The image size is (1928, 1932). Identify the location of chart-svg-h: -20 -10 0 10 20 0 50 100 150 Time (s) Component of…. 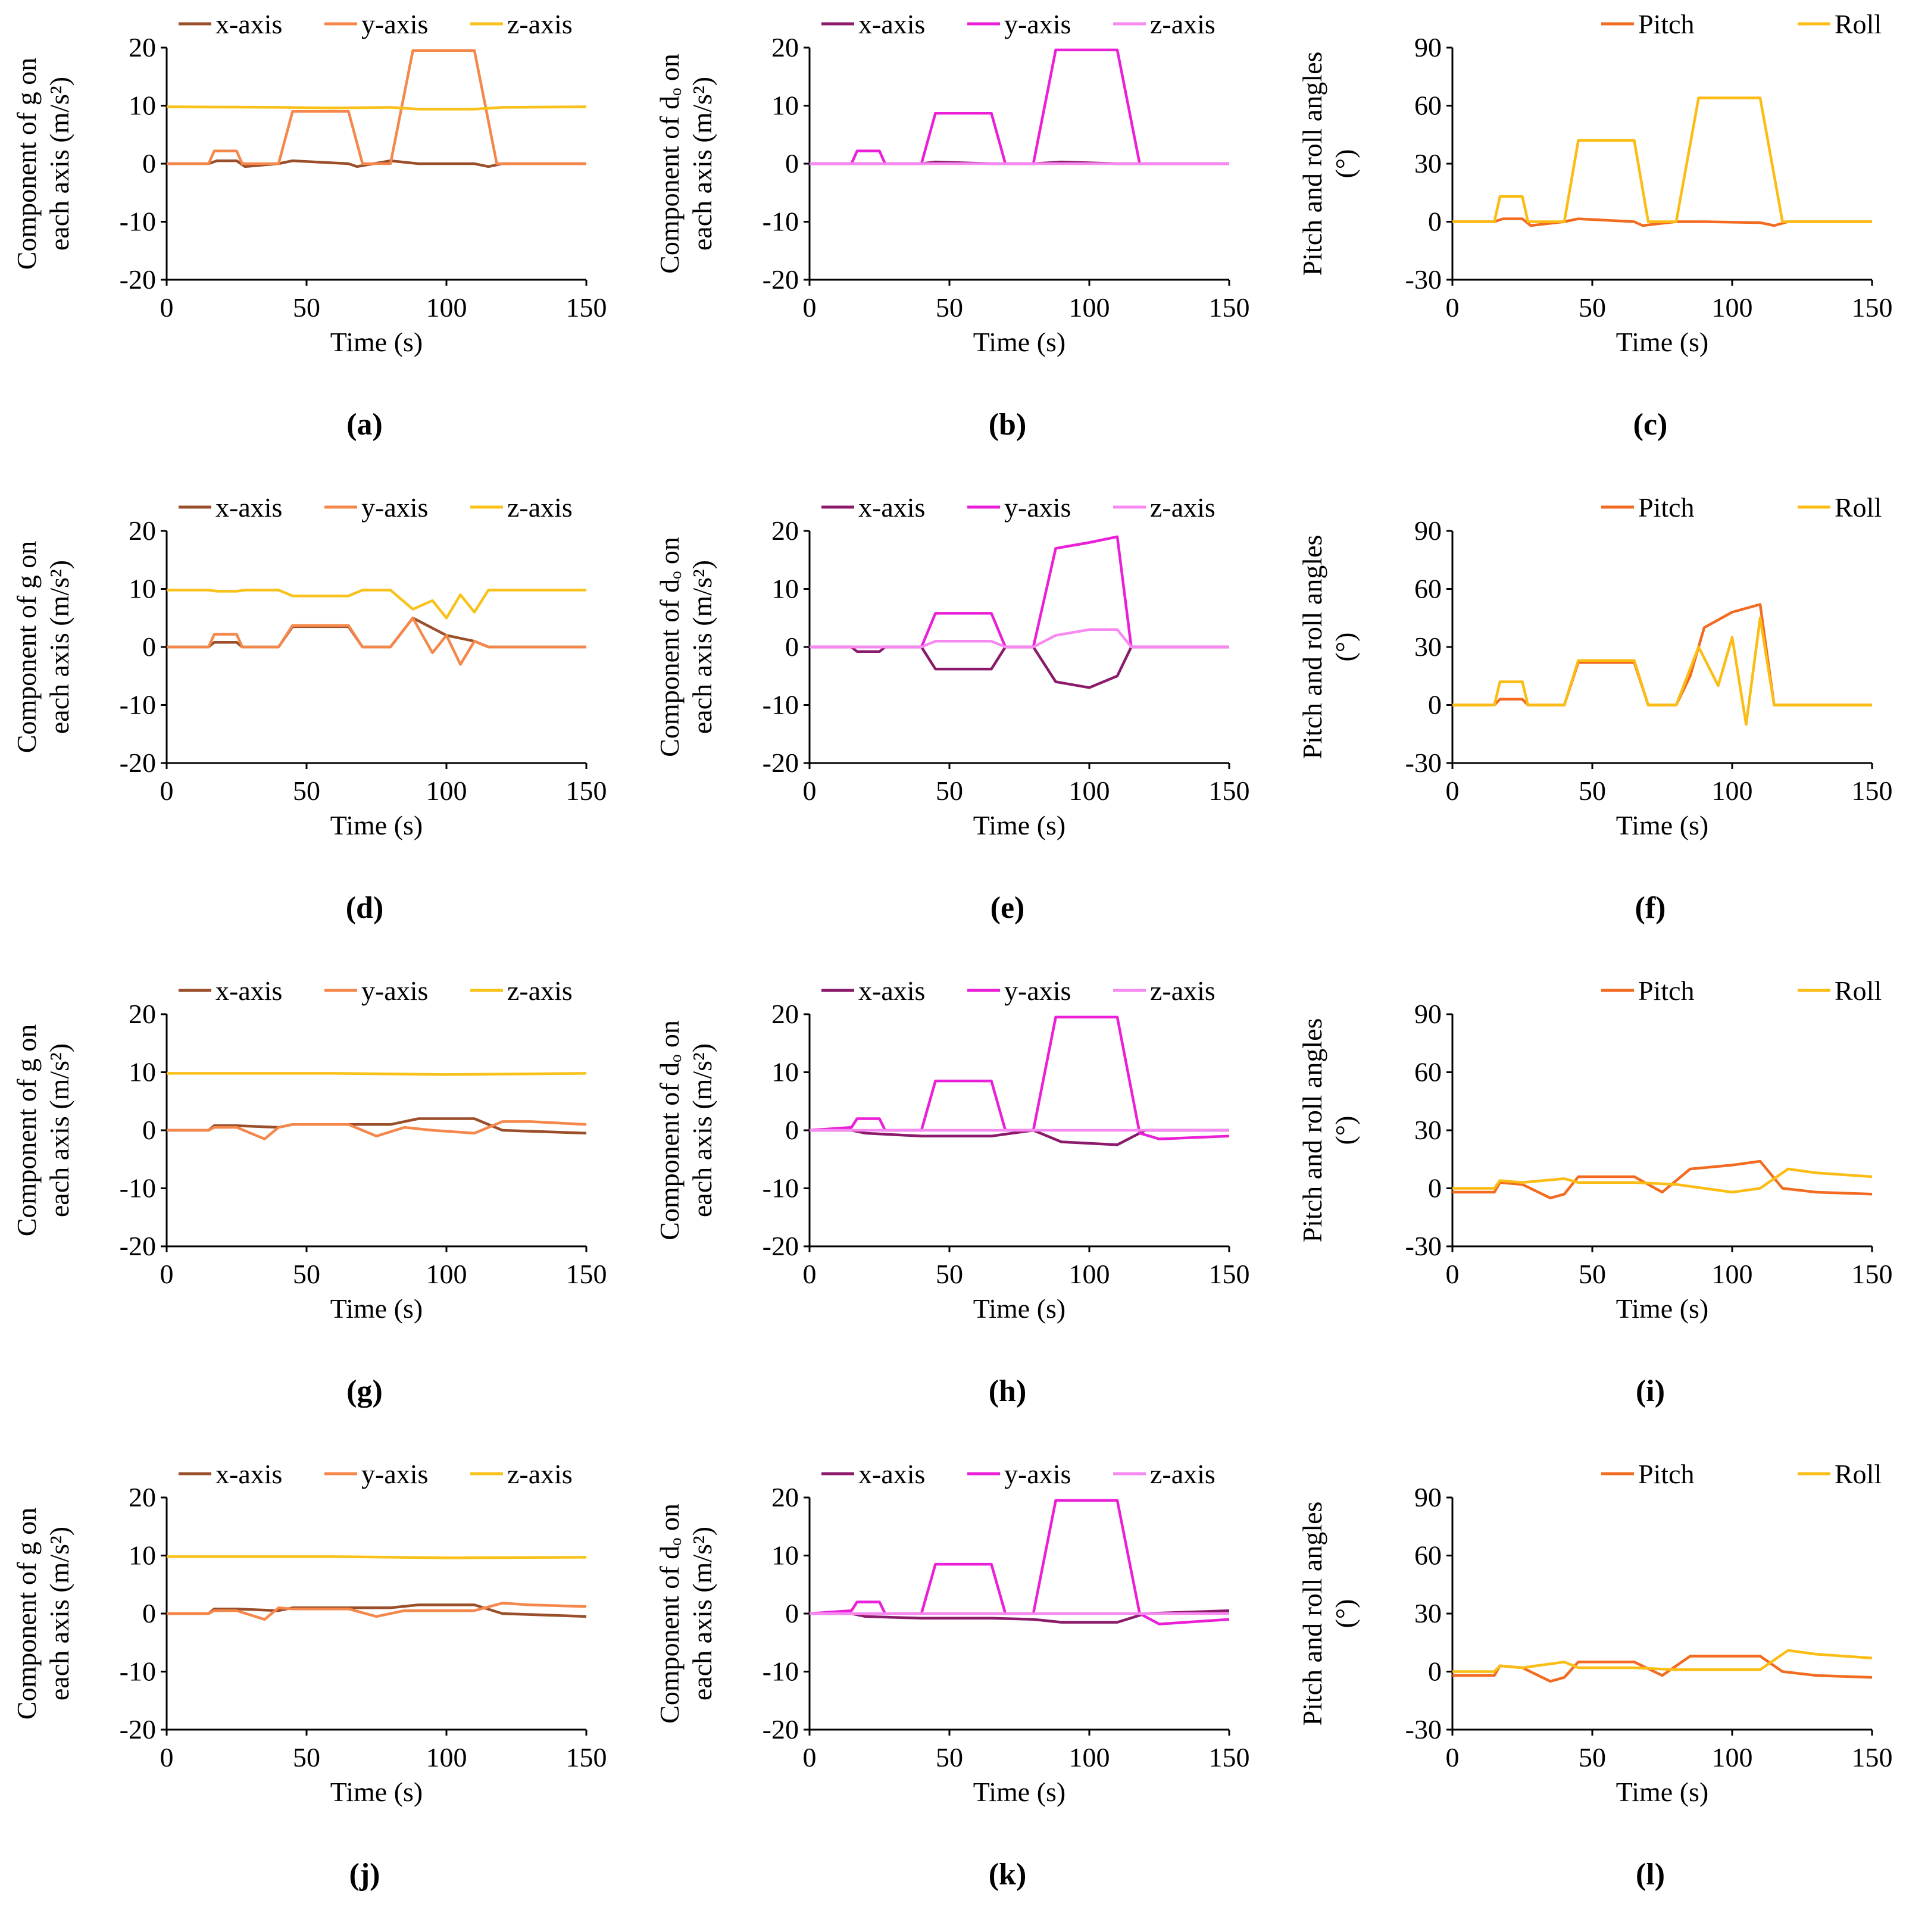
(952, 1192).